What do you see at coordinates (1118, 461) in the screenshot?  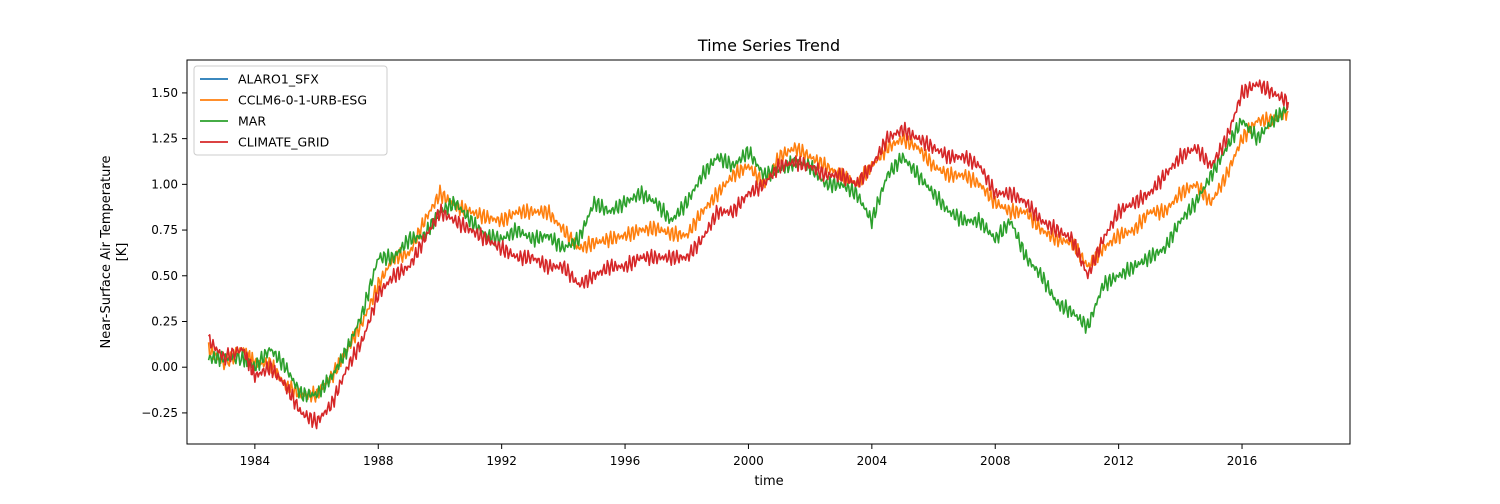 I see `x-tick-label: 2012` at bounding box center [1118, 461].